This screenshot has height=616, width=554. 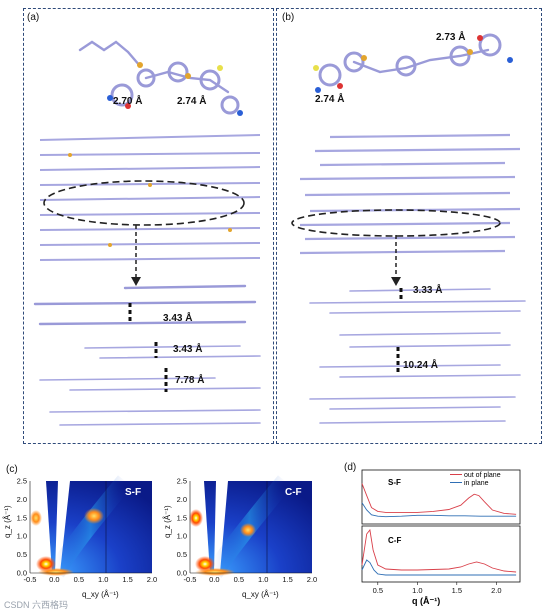 What do you see at coordinates (192, 101) in the screenshot?
I see `panel-a-contact-2: 2.74 Å` at bounding box center [192, 101].